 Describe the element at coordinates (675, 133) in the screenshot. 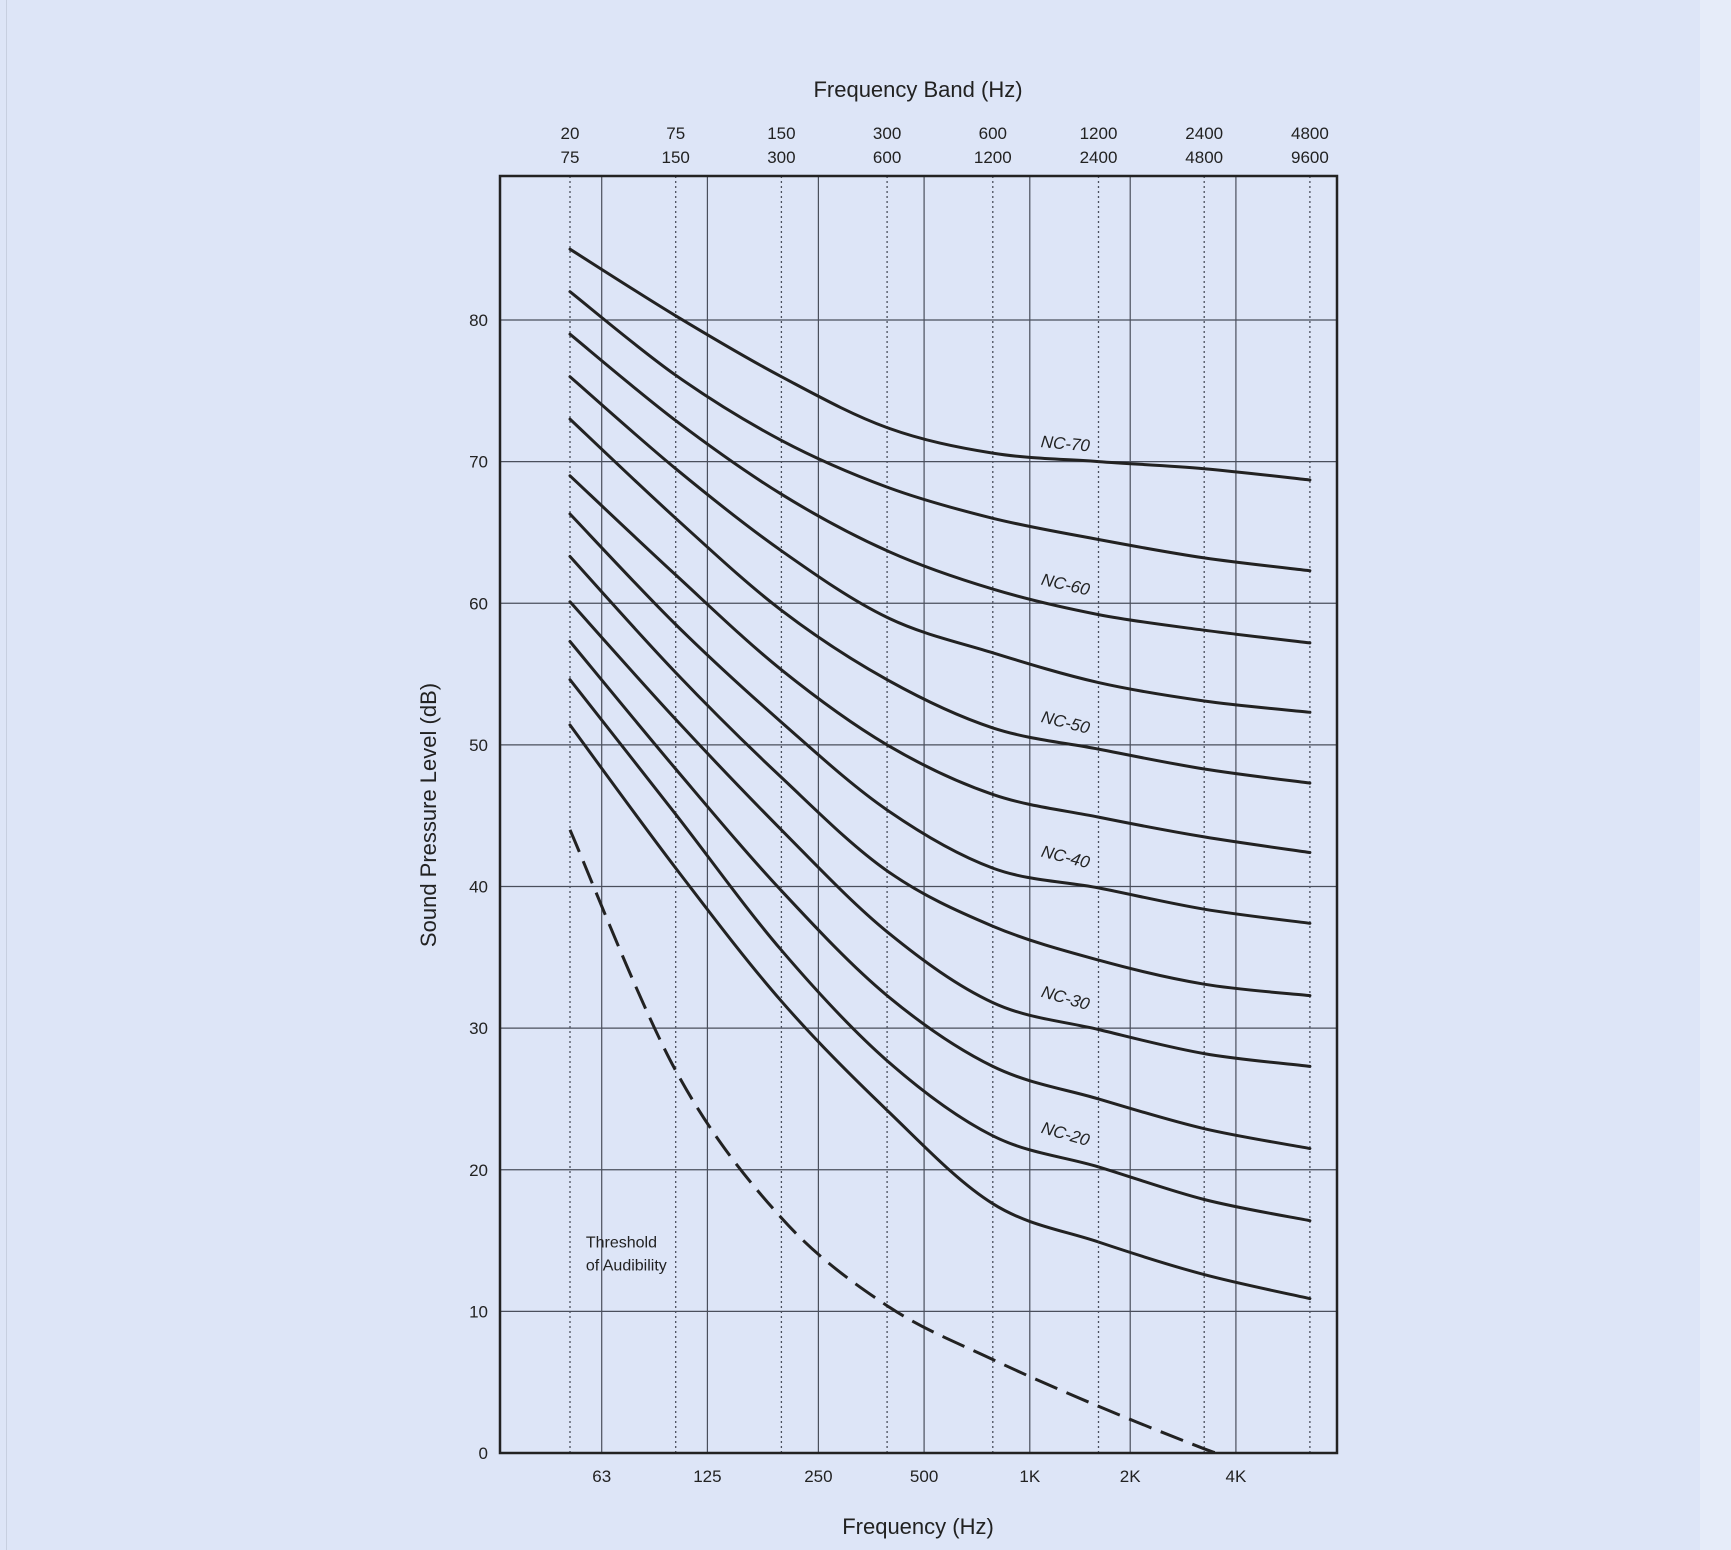

I see `band-label-top: 75` at that location.